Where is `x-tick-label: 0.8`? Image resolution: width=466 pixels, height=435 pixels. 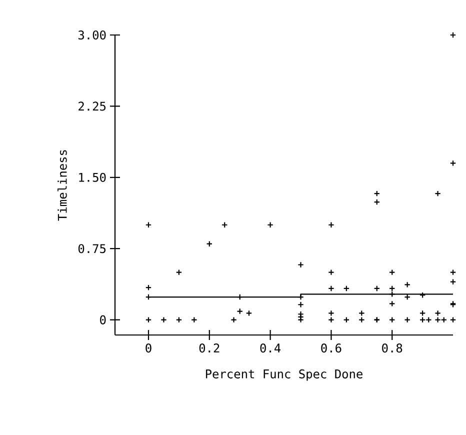
x-tick-label: 0.8 is located at coordinates (392, 348).